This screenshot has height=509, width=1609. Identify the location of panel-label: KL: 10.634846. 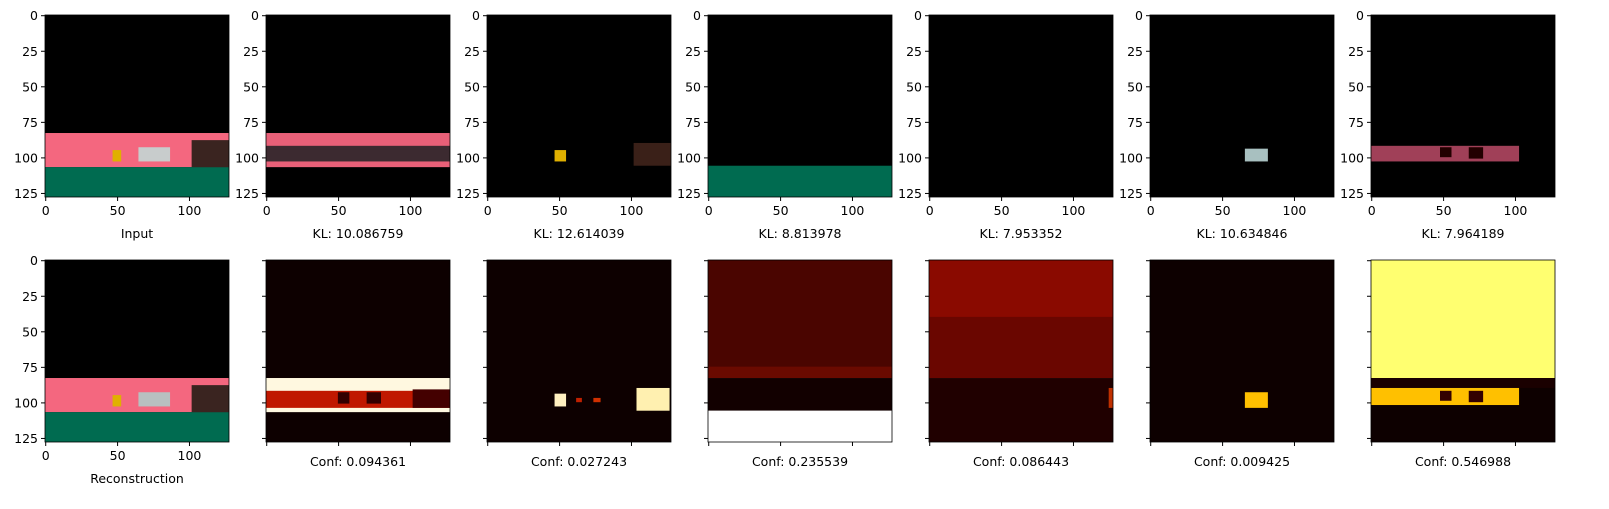
(1242, 233).